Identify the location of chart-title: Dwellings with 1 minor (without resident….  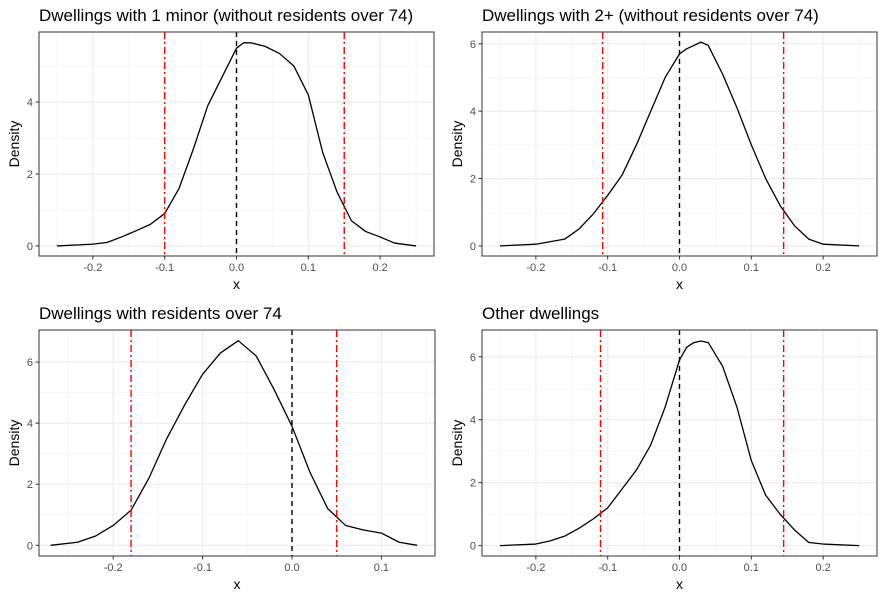
(226, 15).